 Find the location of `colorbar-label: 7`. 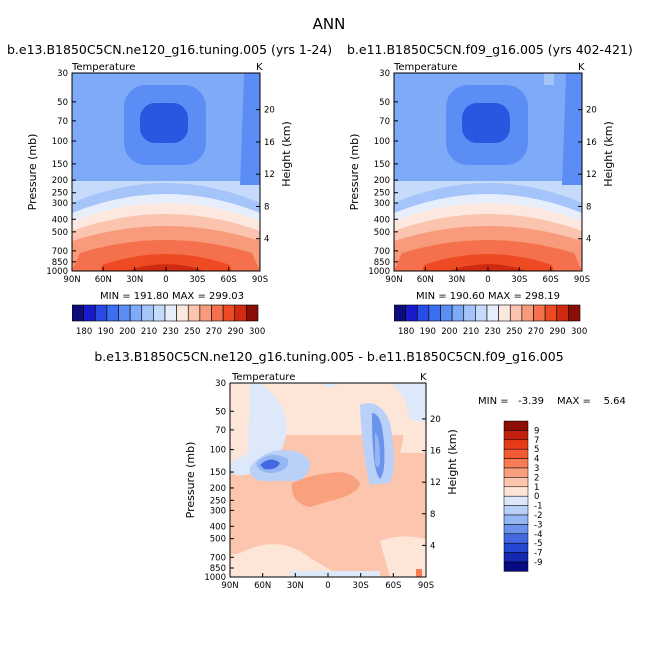

colorbar-label: 7 is located at coordinates (536, 441).